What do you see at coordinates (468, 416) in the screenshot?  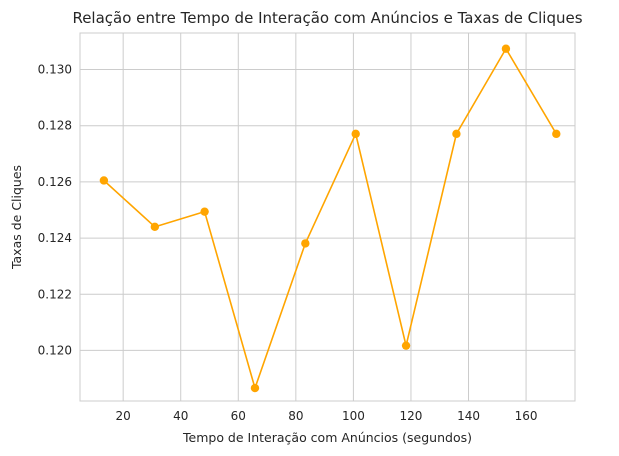 I see `x-tick-label: 140` at bounding box center [468, 416].